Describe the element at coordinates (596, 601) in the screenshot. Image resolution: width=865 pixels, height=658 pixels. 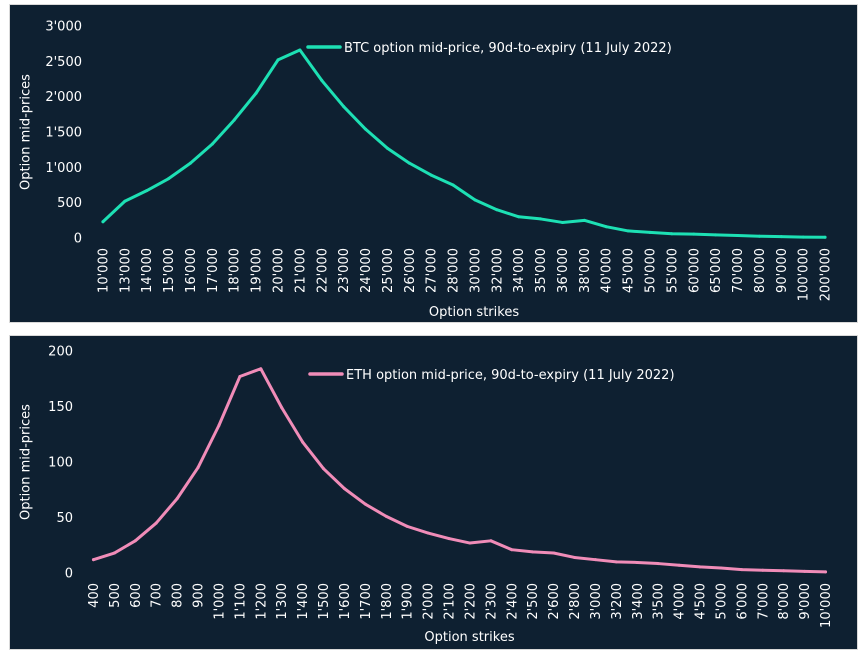
I see `eth-x-tick-label: 3'000` at that location.